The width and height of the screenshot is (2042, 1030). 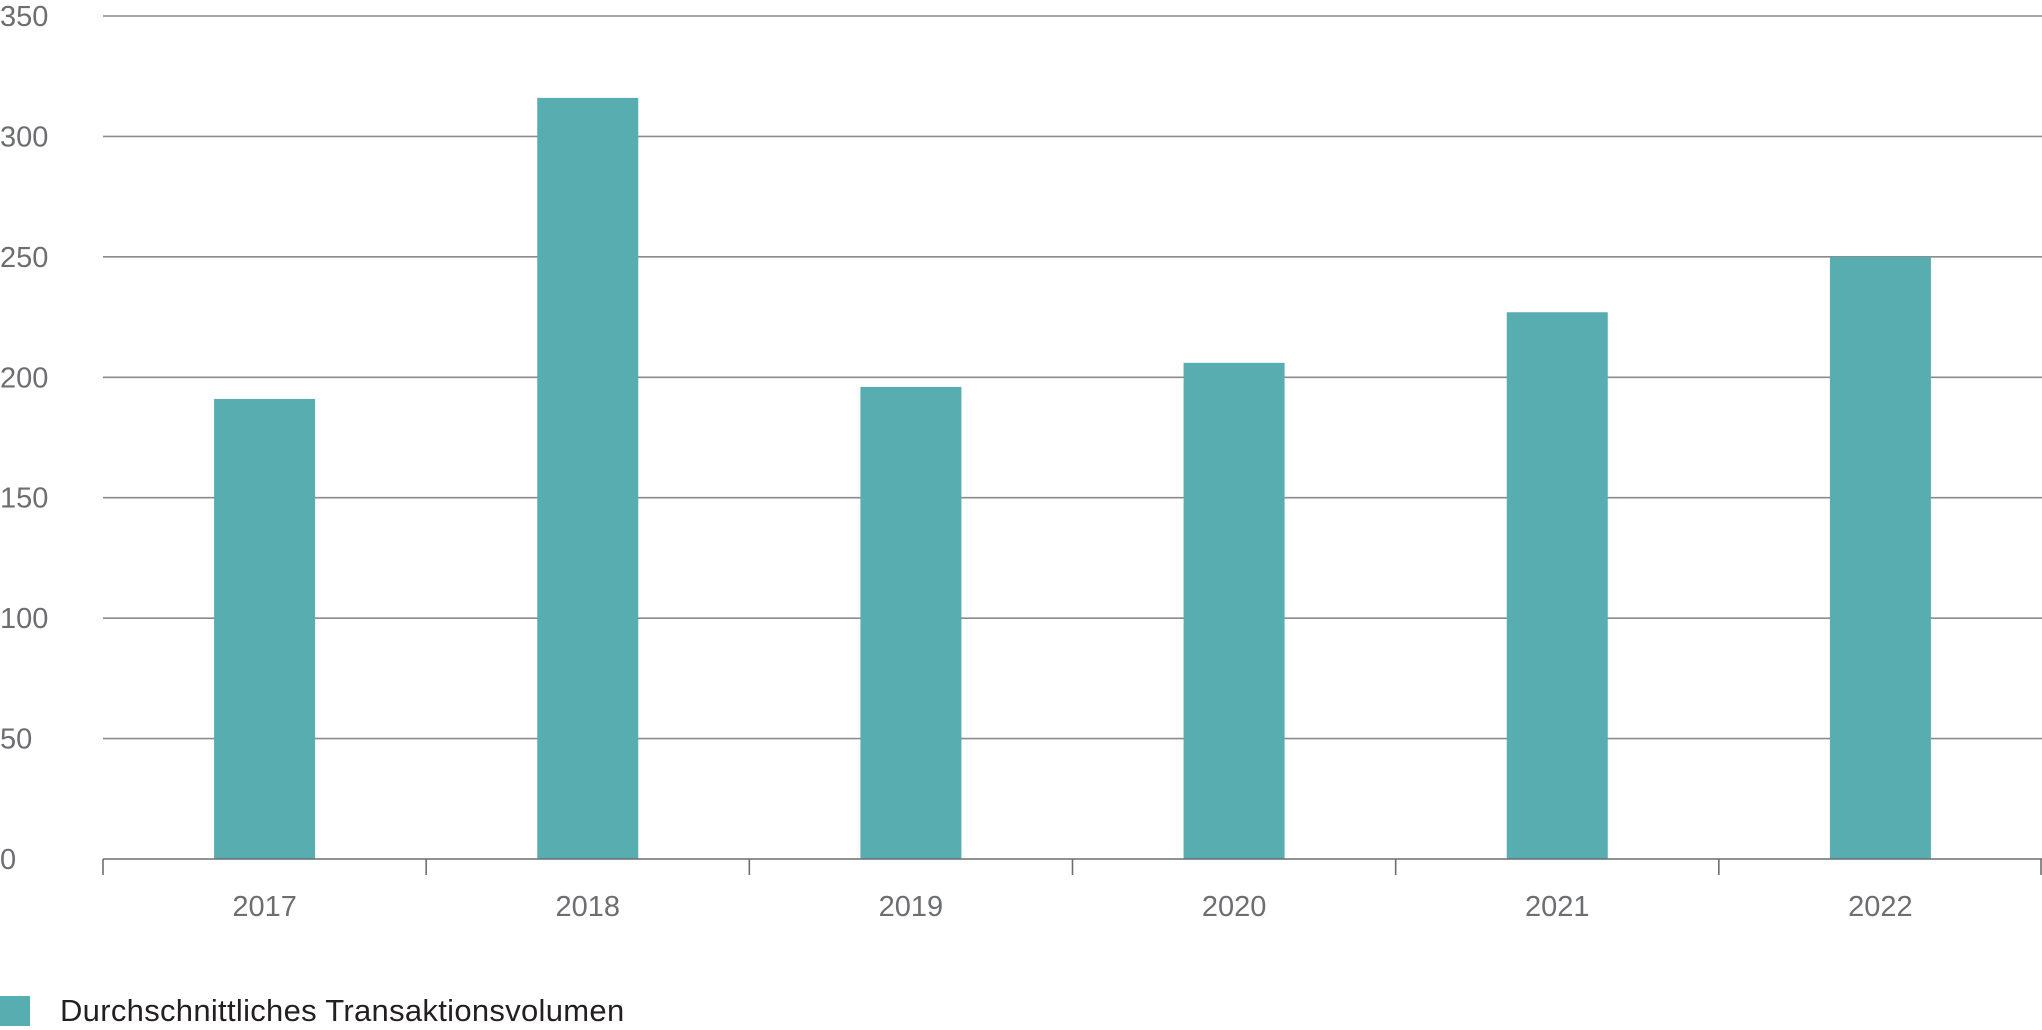 I want to click on legend-swatch, so click(x=15, y=1011).